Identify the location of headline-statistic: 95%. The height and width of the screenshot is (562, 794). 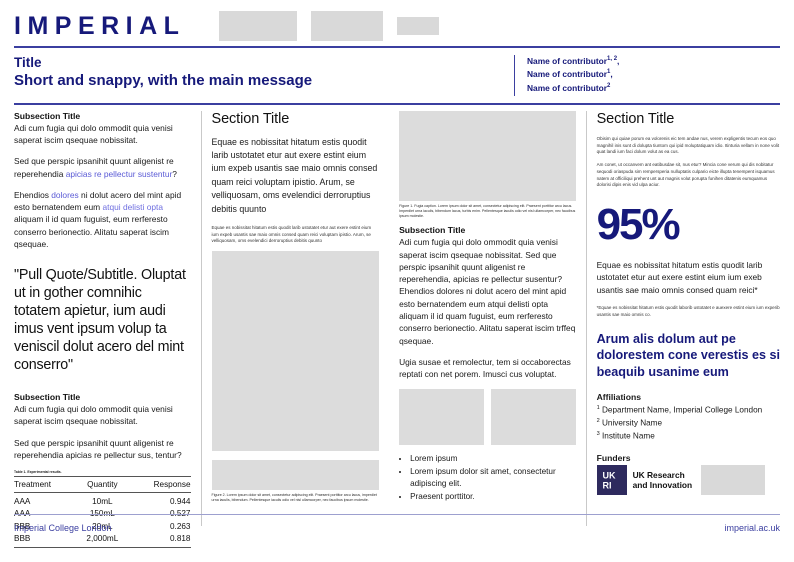
(638, 225).